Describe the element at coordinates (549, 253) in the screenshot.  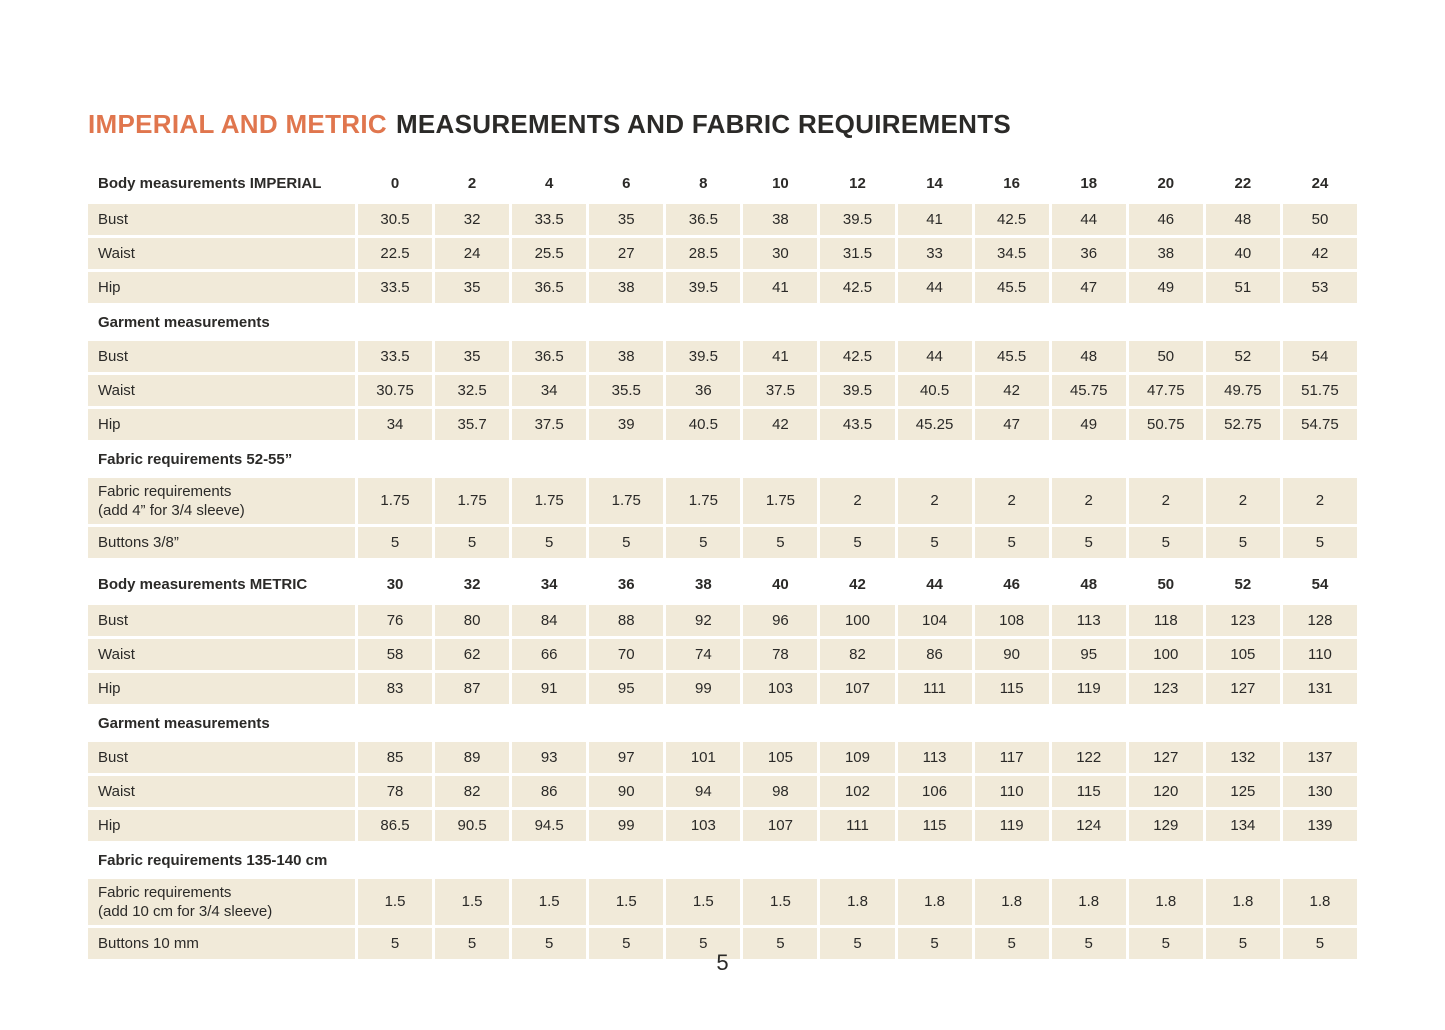
I see `value-cell: 25.5` at that location.